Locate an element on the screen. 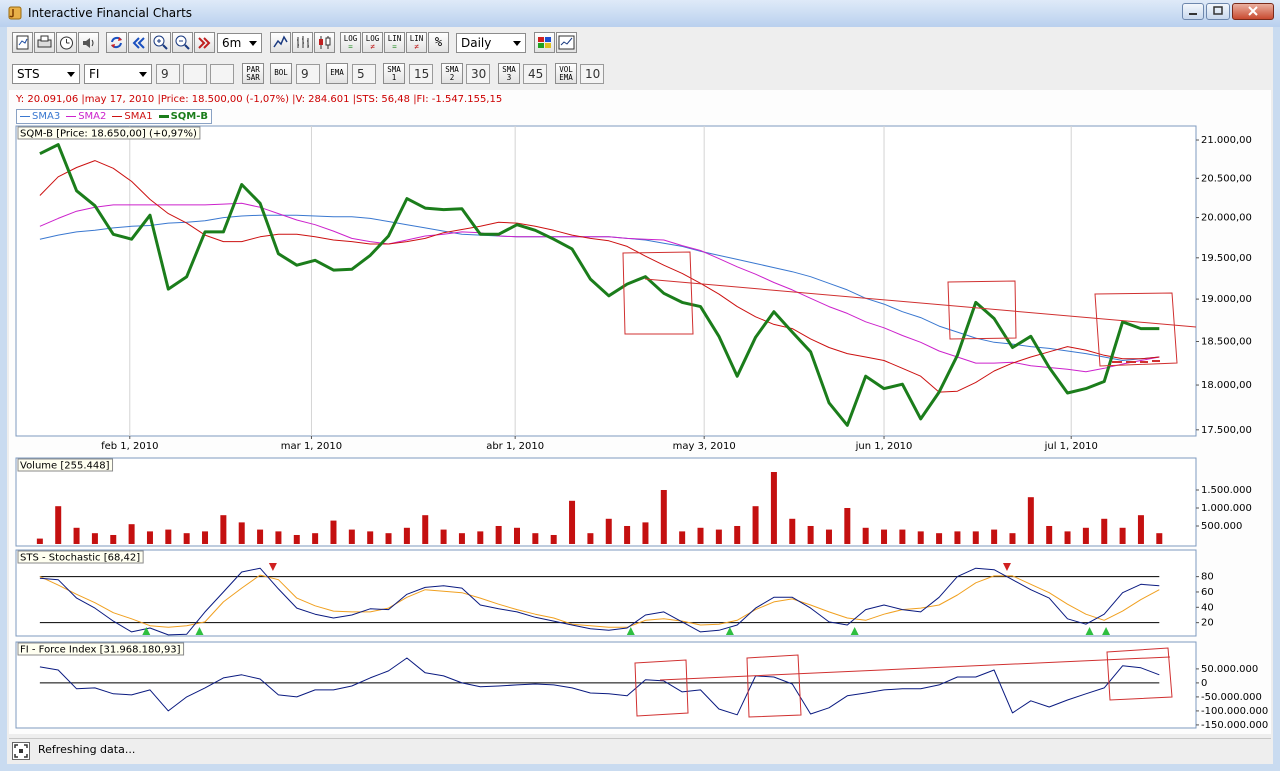 The width and height of the screenshot is (1280, 771). indicator-button-label: SMA is located at coordinates (394, 69).